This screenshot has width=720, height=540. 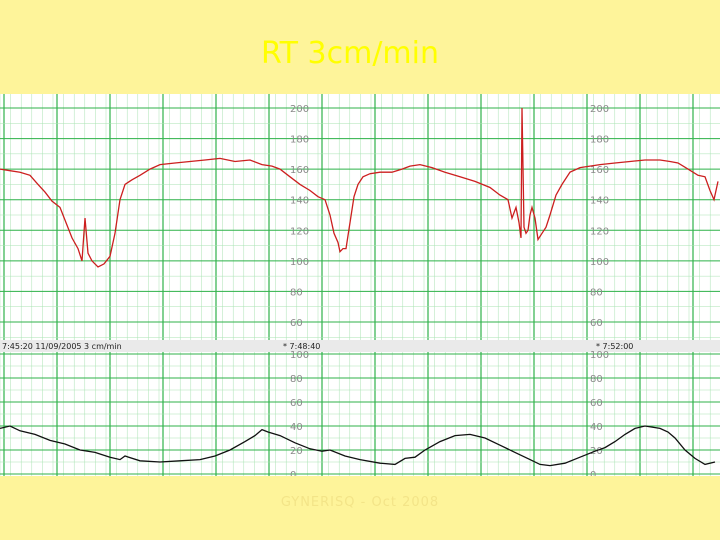 What do you see at coordinates (358, 446) in the screenshot?
I see `toco-series-line` at bounding box center [358, 446].